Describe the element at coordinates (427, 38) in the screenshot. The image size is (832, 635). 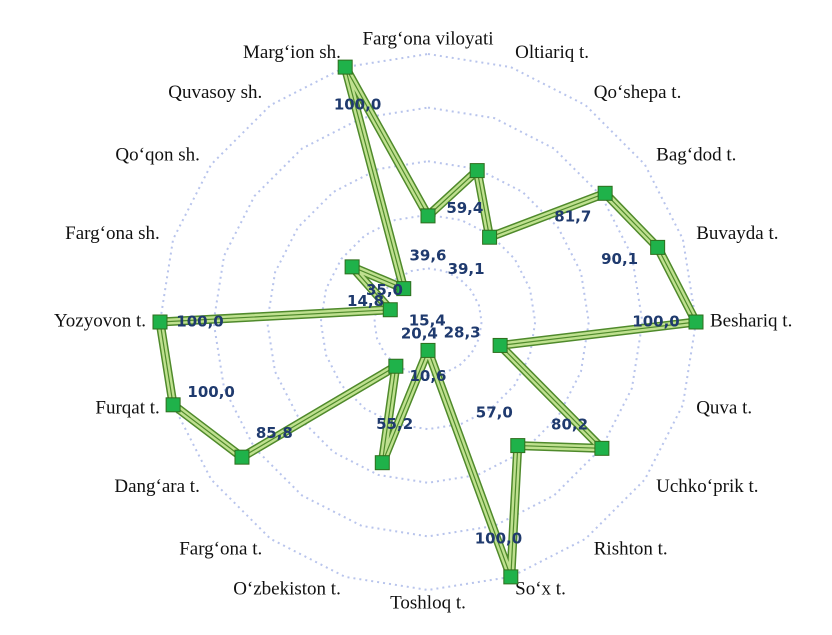
I see `category-label: Farg‘ona viloyati` at that location.